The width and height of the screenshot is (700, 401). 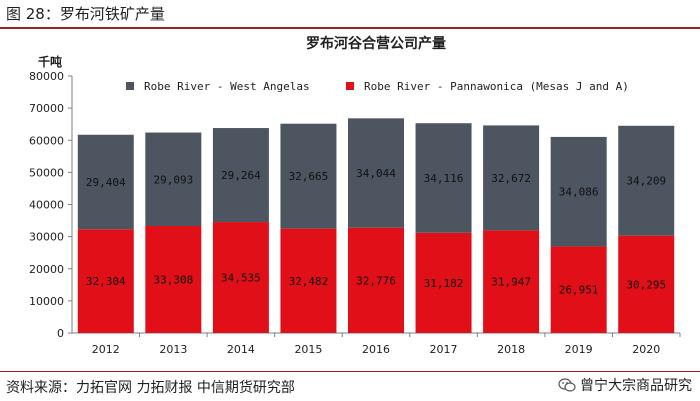 I want to click on data-label: 29,264, so click(x=241, y=175).